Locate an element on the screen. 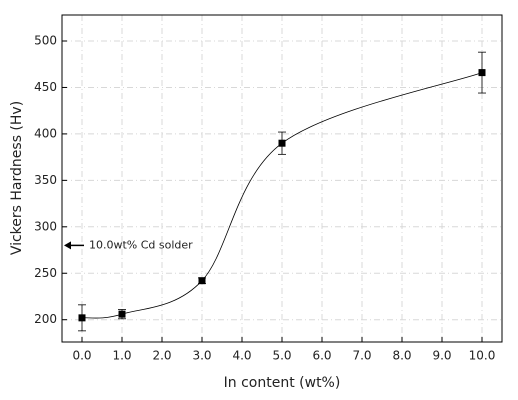 This screenshot has height=400, width=518. x-tick-label: 1.0 is located at coordinates (121, 356).